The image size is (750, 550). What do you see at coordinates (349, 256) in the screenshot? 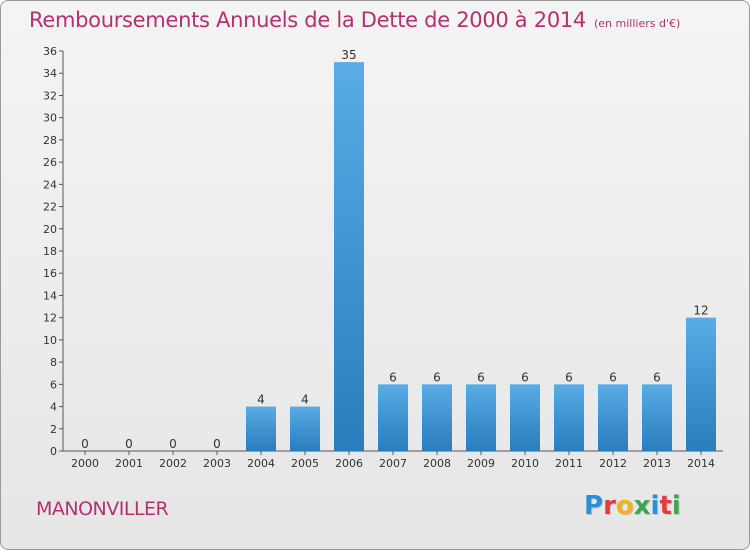
I see `bar-2006` at bounding box center [349, 256].